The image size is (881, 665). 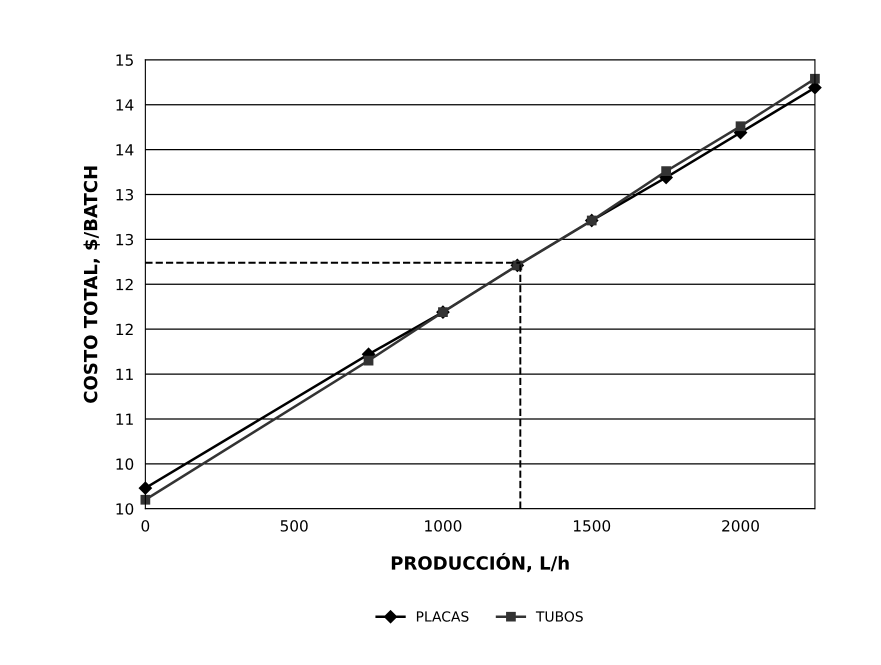 I want to click on legend-label: TUBOS, so click(x=559, y=616).